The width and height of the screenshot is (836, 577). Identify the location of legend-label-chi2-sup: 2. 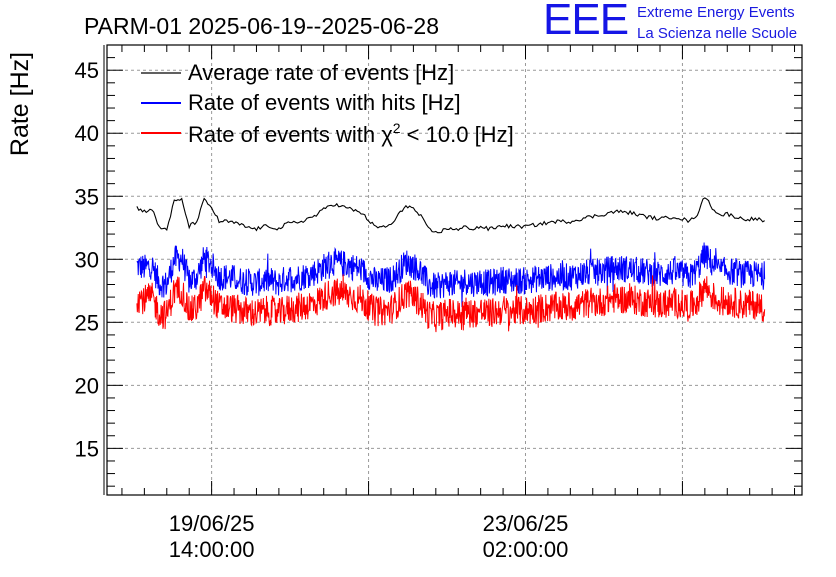
(397, 128).